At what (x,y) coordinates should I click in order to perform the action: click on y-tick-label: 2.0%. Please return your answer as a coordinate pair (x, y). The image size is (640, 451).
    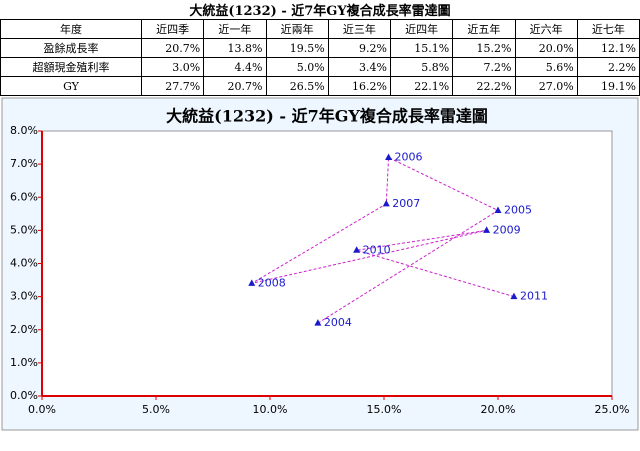
    Looking at the image, I should click on (24, 329).